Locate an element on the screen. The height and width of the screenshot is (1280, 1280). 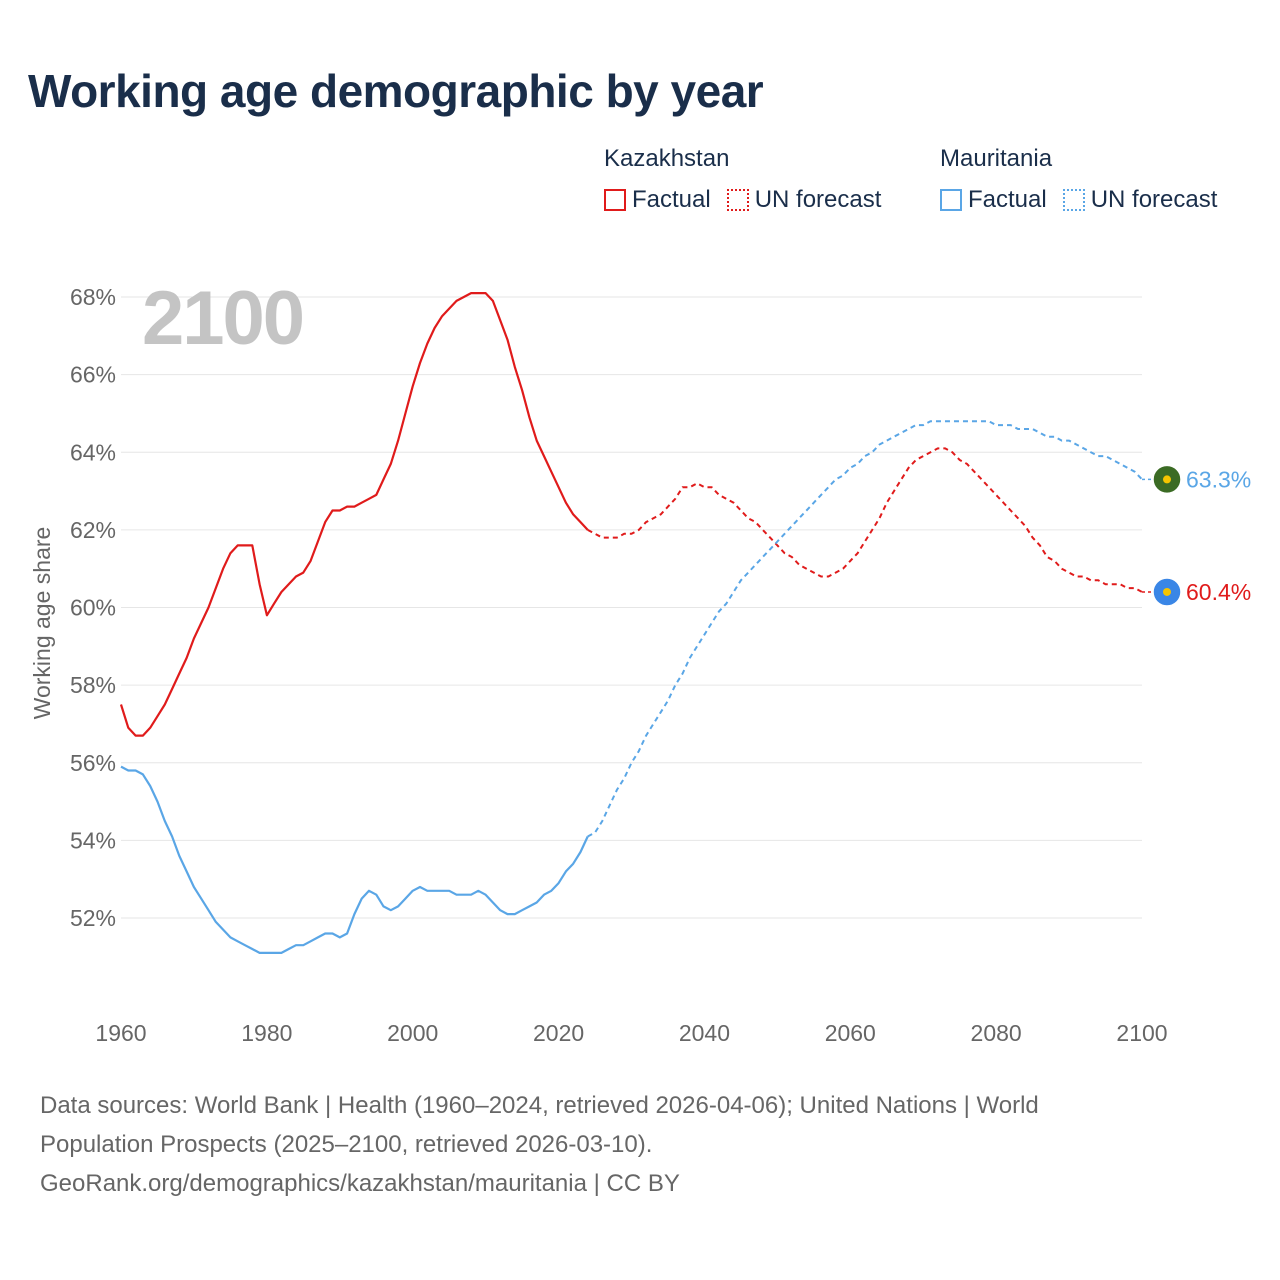
x-tick-label: 1980 is located at coordinates (266, 1033).